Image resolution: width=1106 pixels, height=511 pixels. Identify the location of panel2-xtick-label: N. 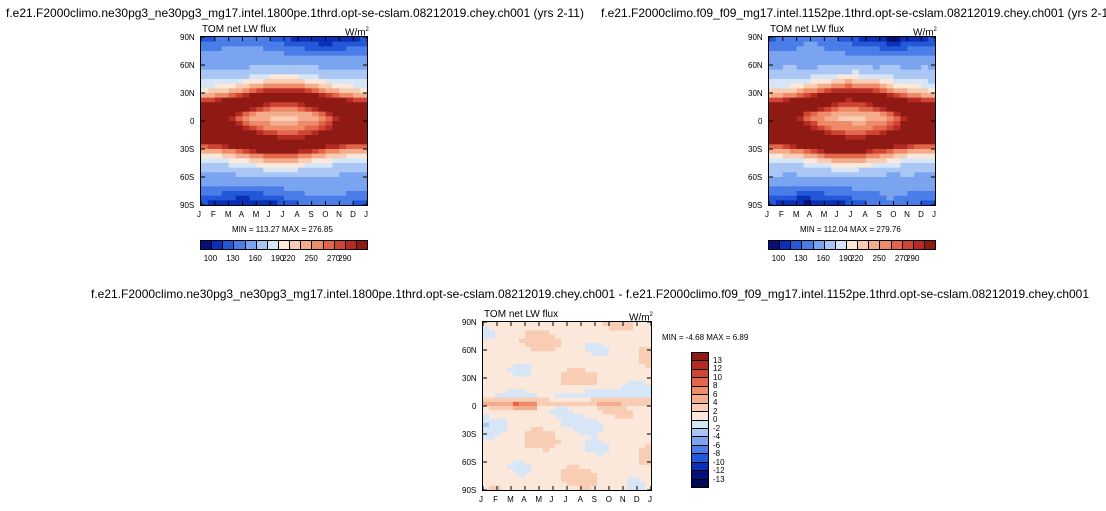
(907, 214).